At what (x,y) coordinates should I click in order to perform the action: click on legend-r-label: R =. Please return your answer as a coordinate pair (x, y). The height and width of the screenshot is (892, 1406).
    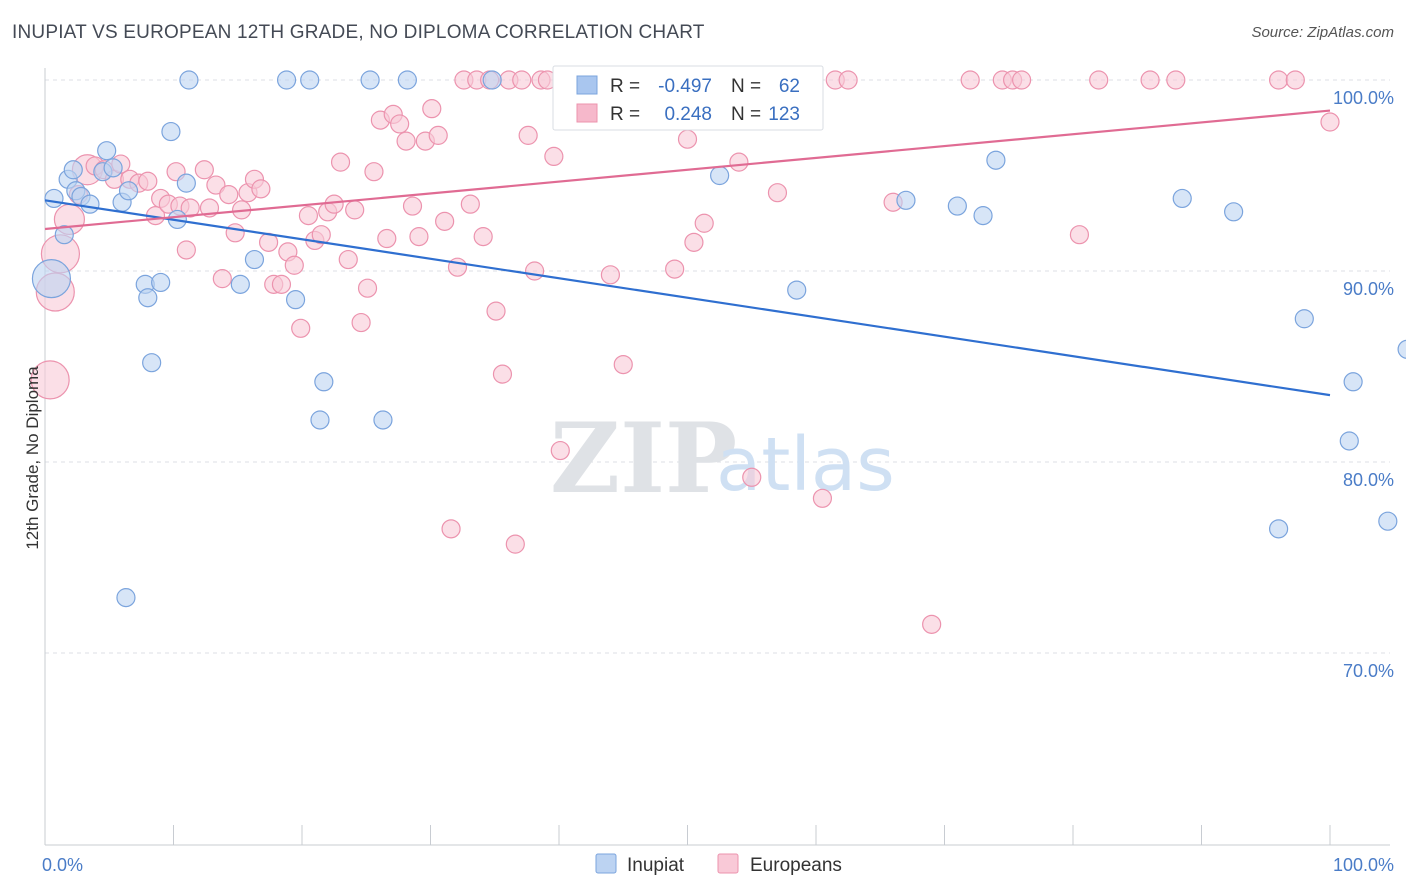
    Looking at the image, I should click on (625, 86).